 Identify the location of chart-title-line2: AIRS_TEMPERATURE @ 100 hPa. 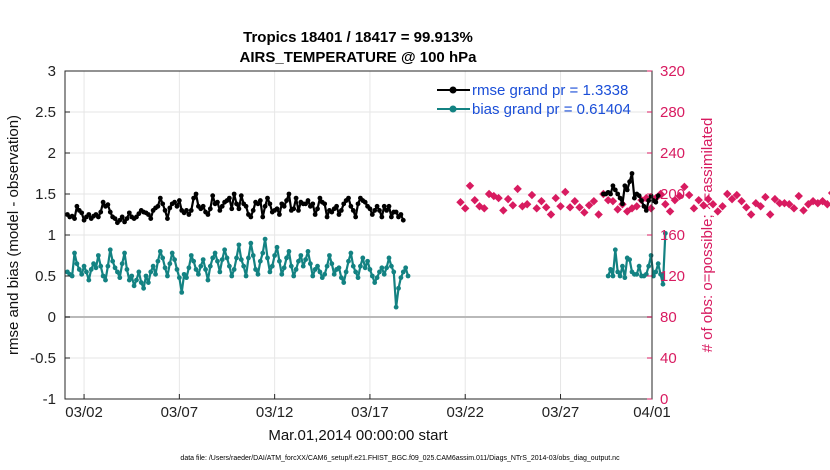
(359, 57).